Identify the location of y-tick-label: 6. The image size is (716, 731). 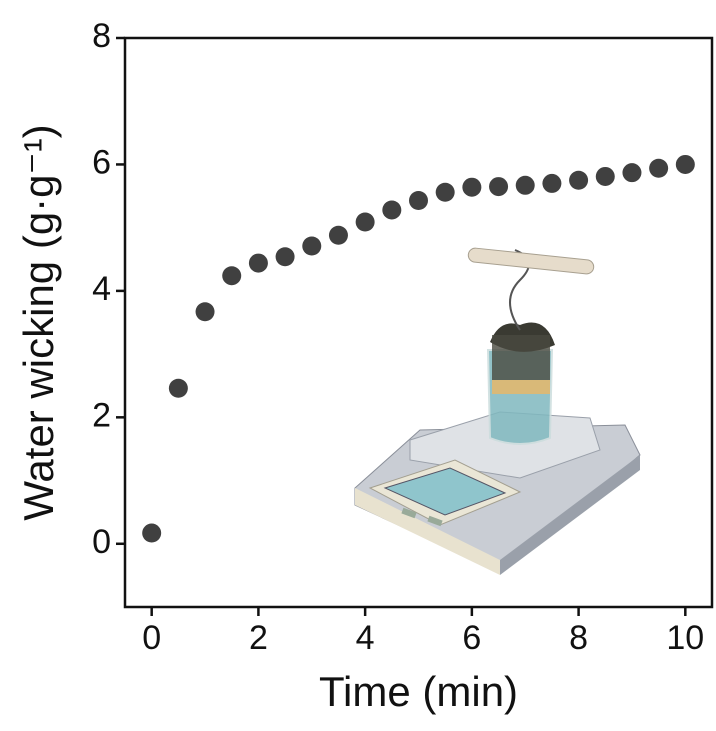
(101, 162).